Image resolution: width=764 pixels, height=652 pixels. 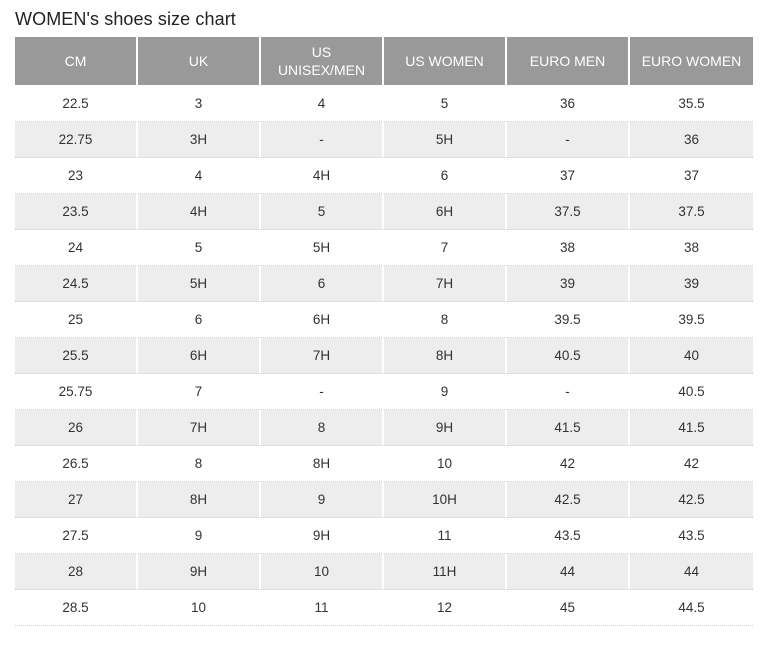 I want to click on cell-cm: 25.5, so click(x=76, y=356).